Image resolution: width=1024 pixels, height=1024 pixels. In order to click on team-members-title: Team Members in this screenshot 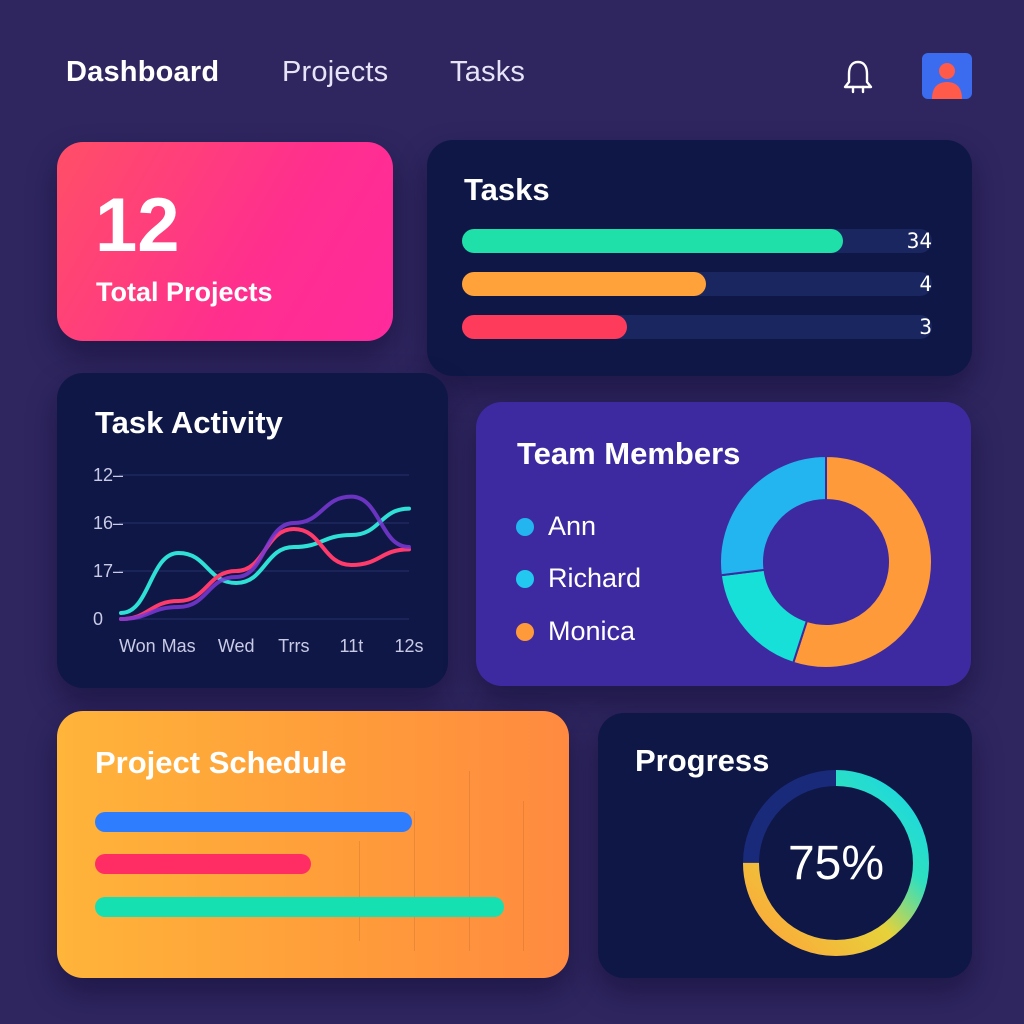, I will do `click(629, 453)`.